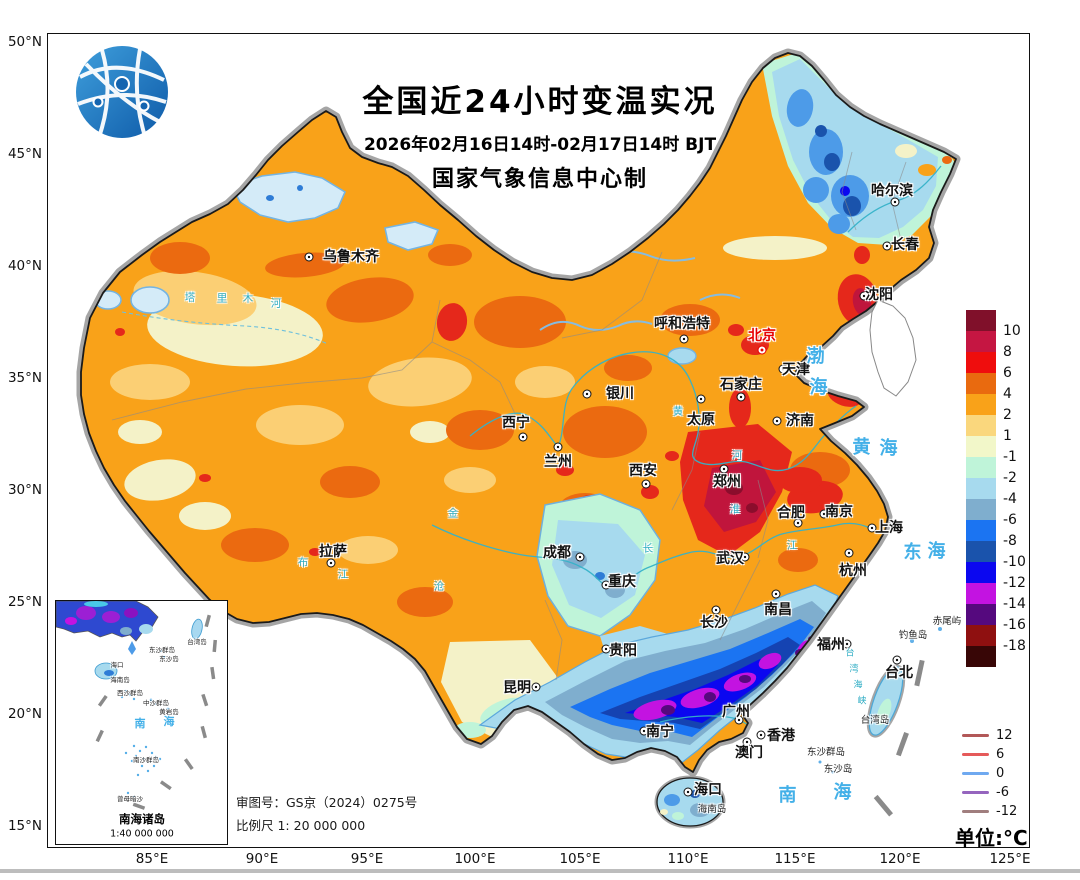  Describe the element at coordinates (889, 528) in the screenshot. I see `city-label: 上海` at that location.